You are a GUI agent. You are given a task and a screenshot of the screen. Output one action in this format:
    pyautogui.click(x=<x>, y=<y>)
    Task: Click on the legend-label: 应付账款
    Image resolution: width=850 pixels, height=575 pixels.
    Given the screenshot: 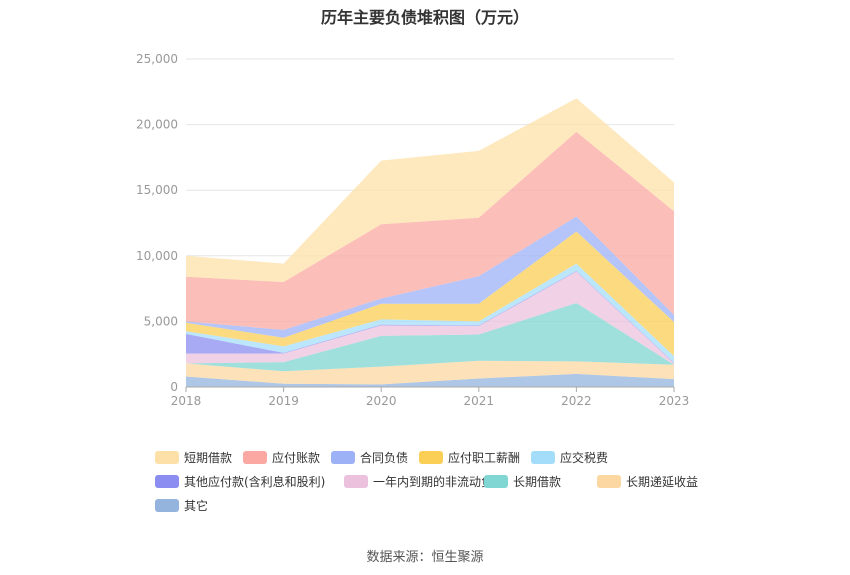 What is the action you would take?
    pyautogui.click(x=296, y=457)
    